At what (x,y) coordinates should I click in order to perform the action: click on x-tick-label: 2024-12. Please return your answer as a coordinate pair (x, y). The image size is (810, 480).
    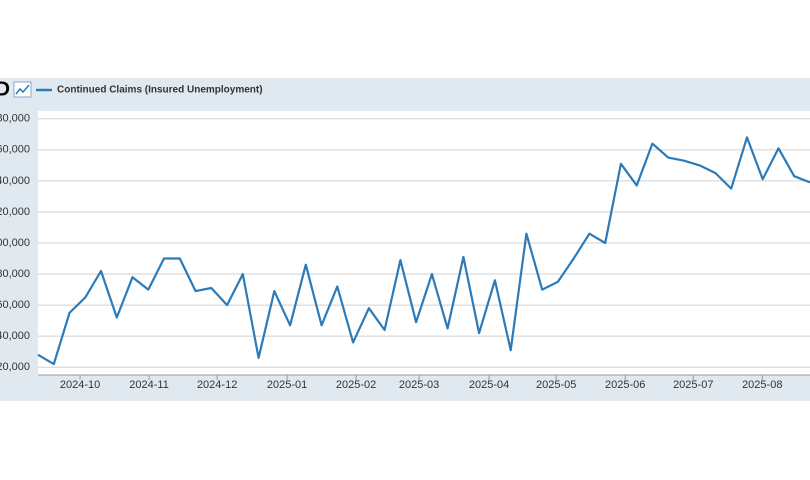
    Looking at the image, I should click on (217, 385).